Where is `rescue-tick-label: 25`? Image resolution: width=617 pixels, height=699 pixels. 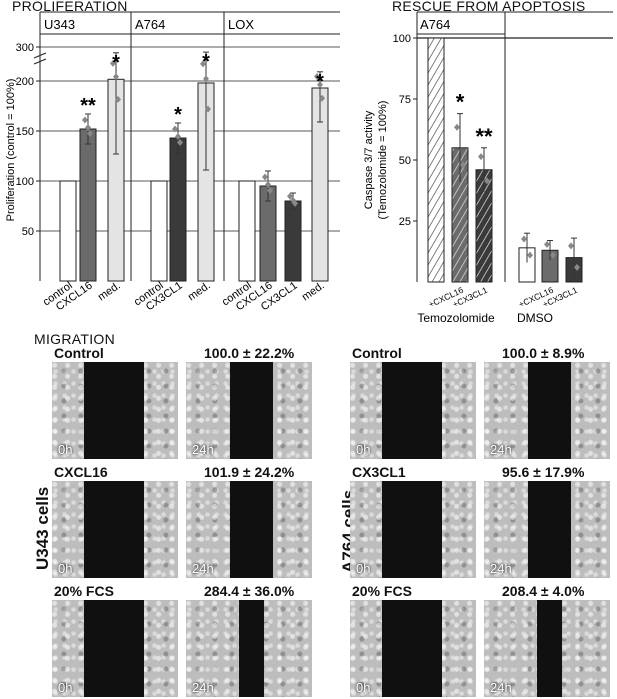 rescue-tick-label: 25 is located at coordinates (405, 222).